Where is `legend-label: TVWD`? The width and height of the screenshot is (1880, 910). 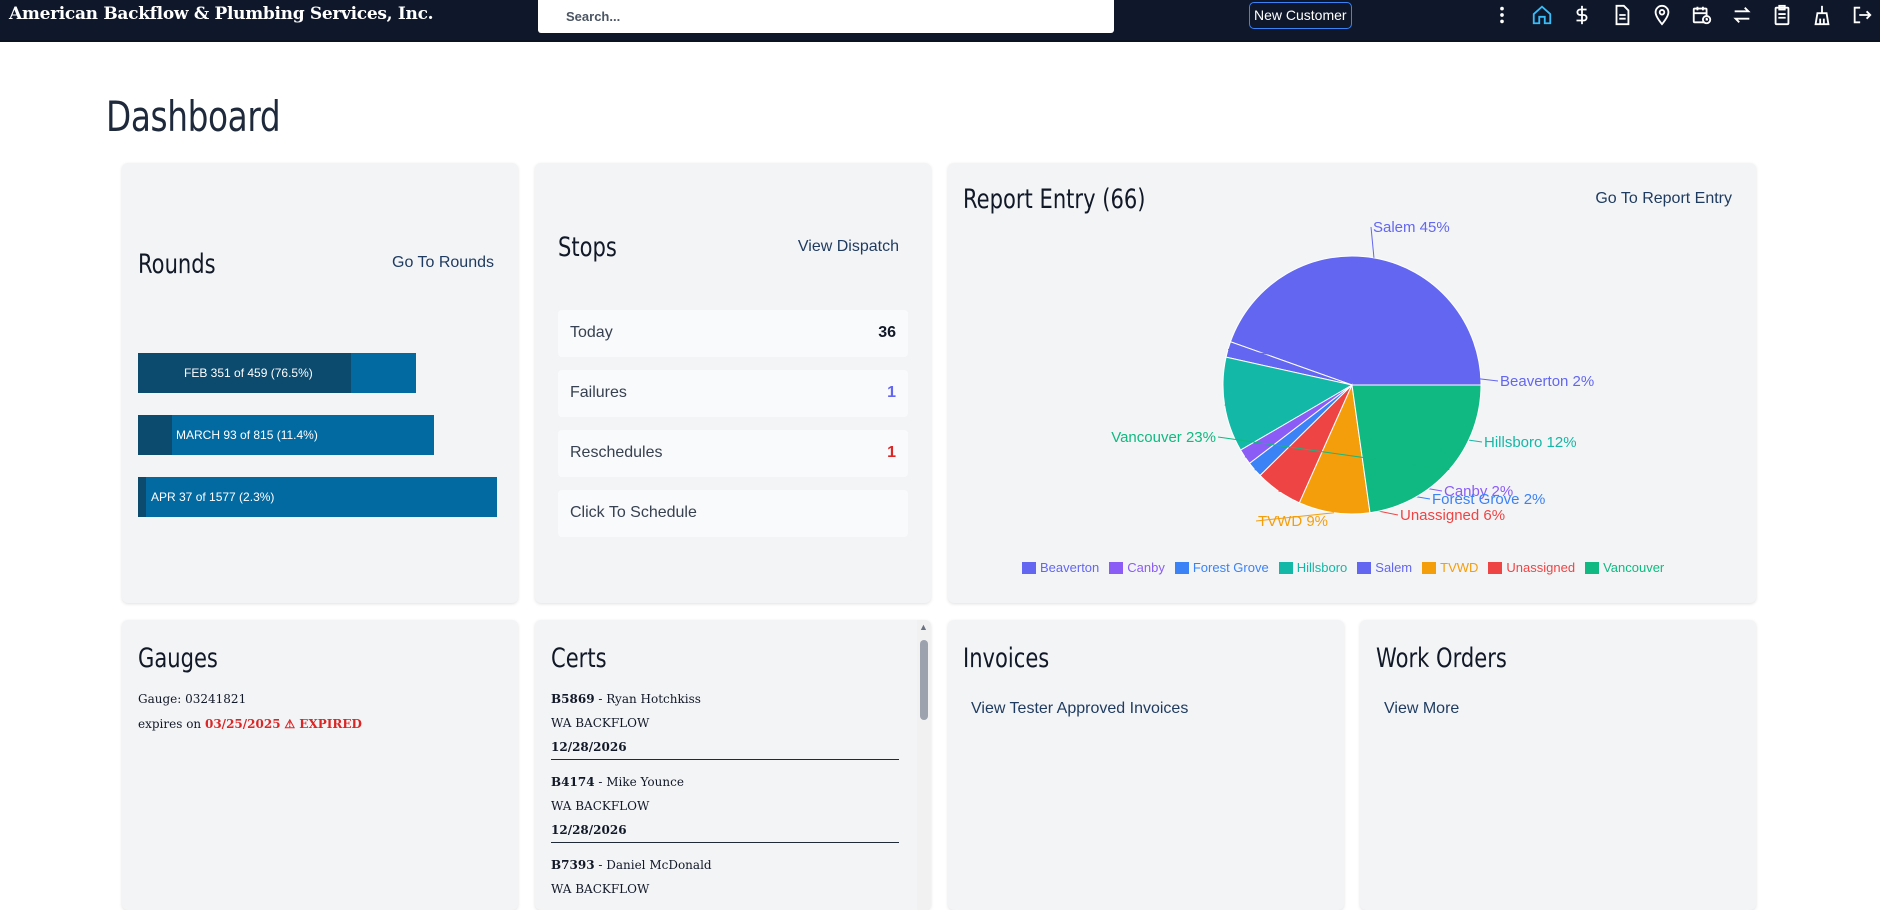 legend-label: TVWD is located at coordinates (1459, 567).